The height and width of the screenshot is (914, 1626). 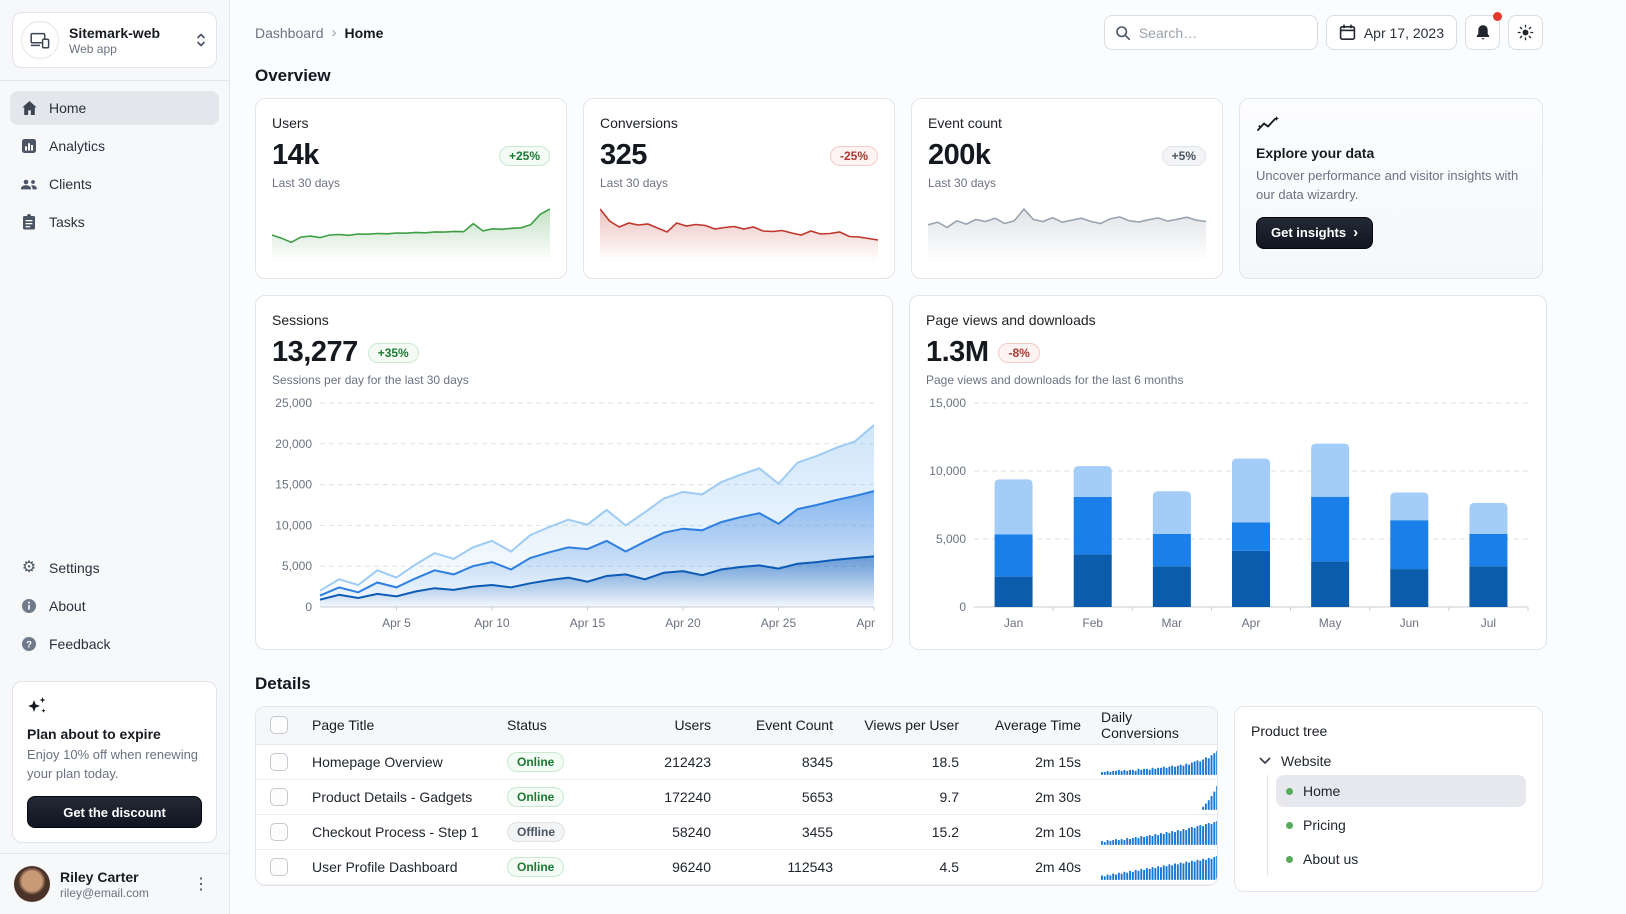 I want to click on sidebar-item-home: Home, so click(x=114, y=108).